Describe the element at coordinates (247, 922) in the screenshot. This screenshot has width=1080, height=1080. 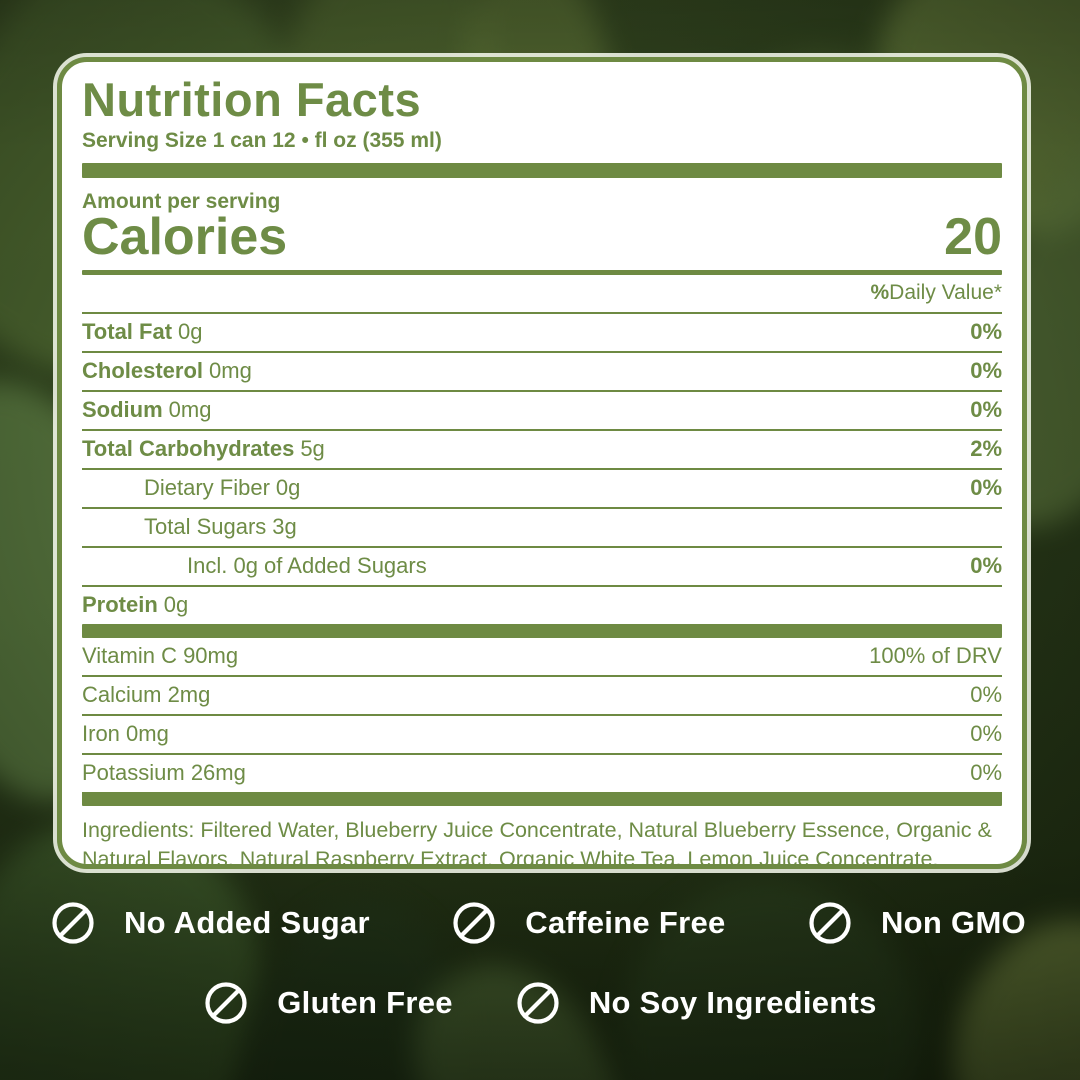
I see `badge-label: No Added Sugar` at that location.